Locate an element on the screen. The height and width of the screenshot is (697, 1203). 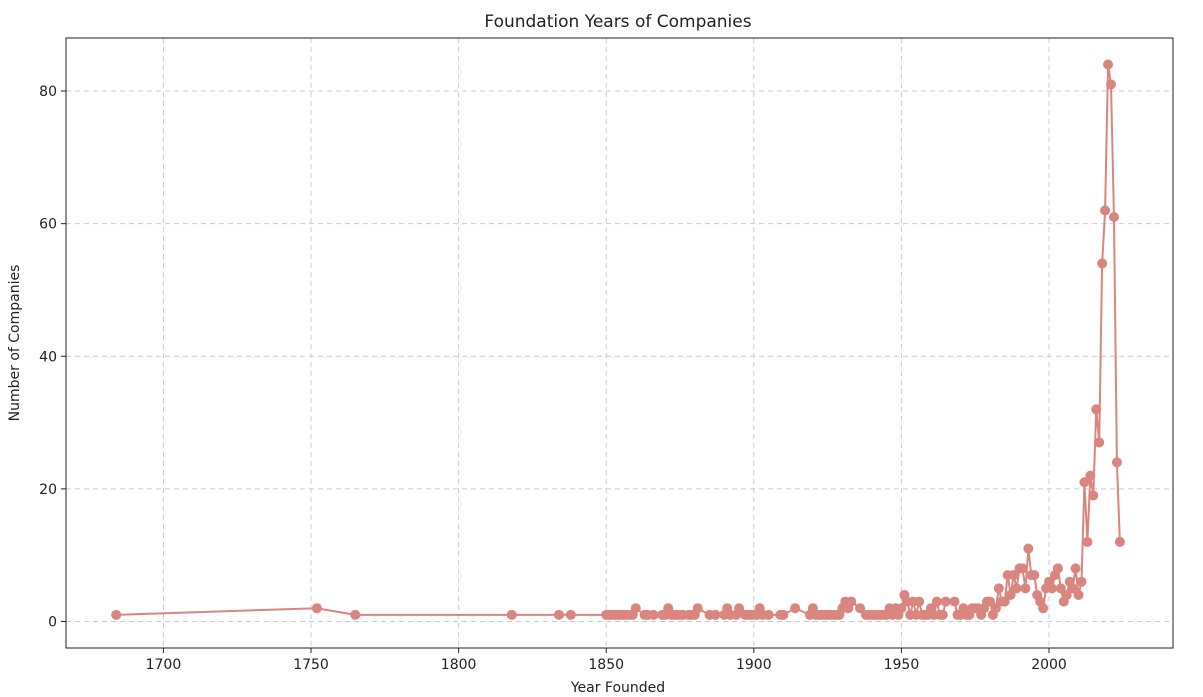
x-tick-label: 1900 is located at coordinates (754, 665).